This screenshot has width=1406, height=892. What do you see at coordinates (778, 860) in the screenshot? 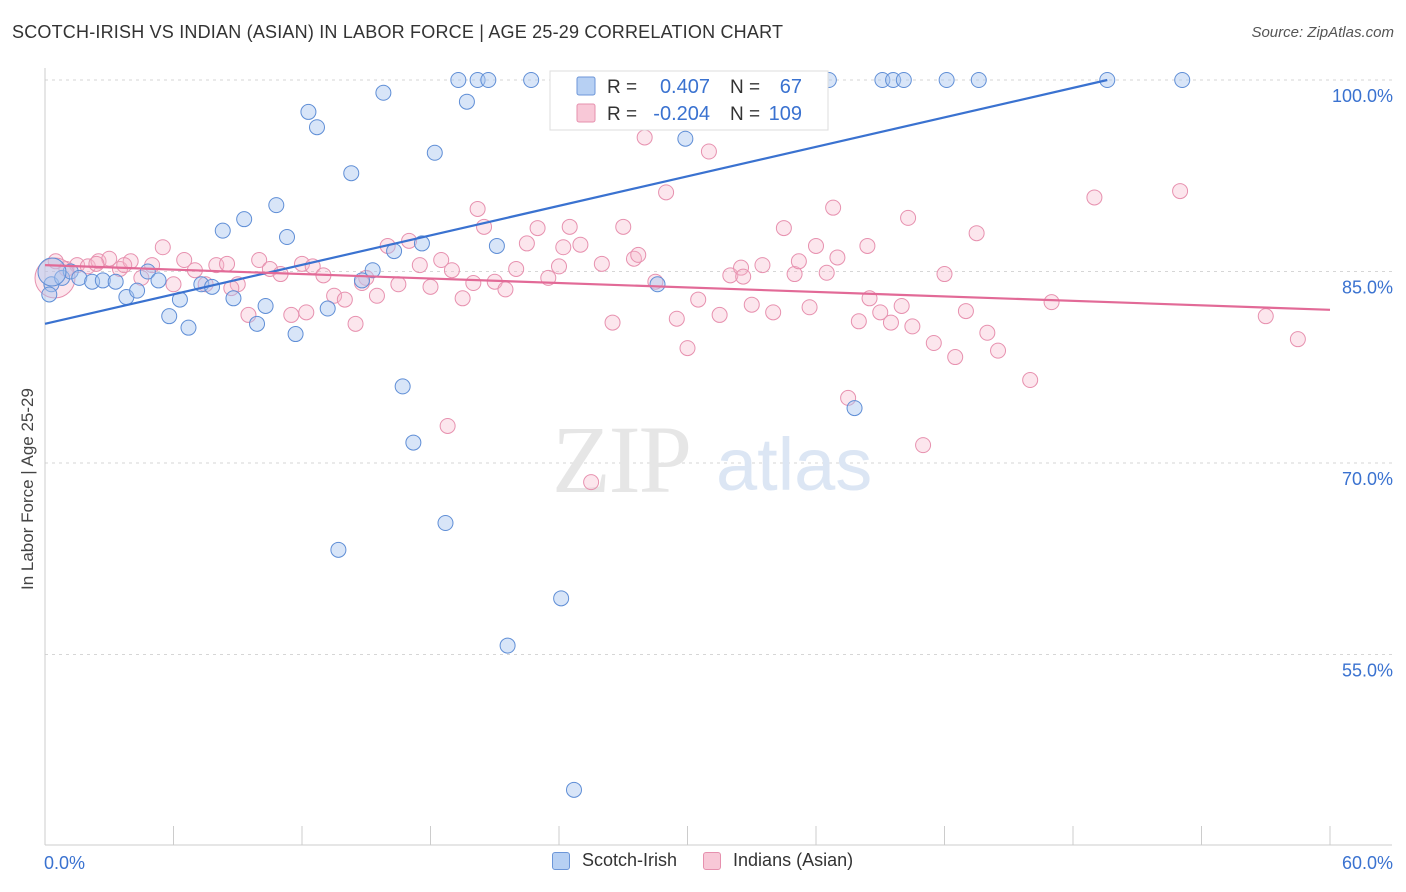
I see `legend-item-indians-asian: Indians (Asian)` at bounding box center [778, 860].